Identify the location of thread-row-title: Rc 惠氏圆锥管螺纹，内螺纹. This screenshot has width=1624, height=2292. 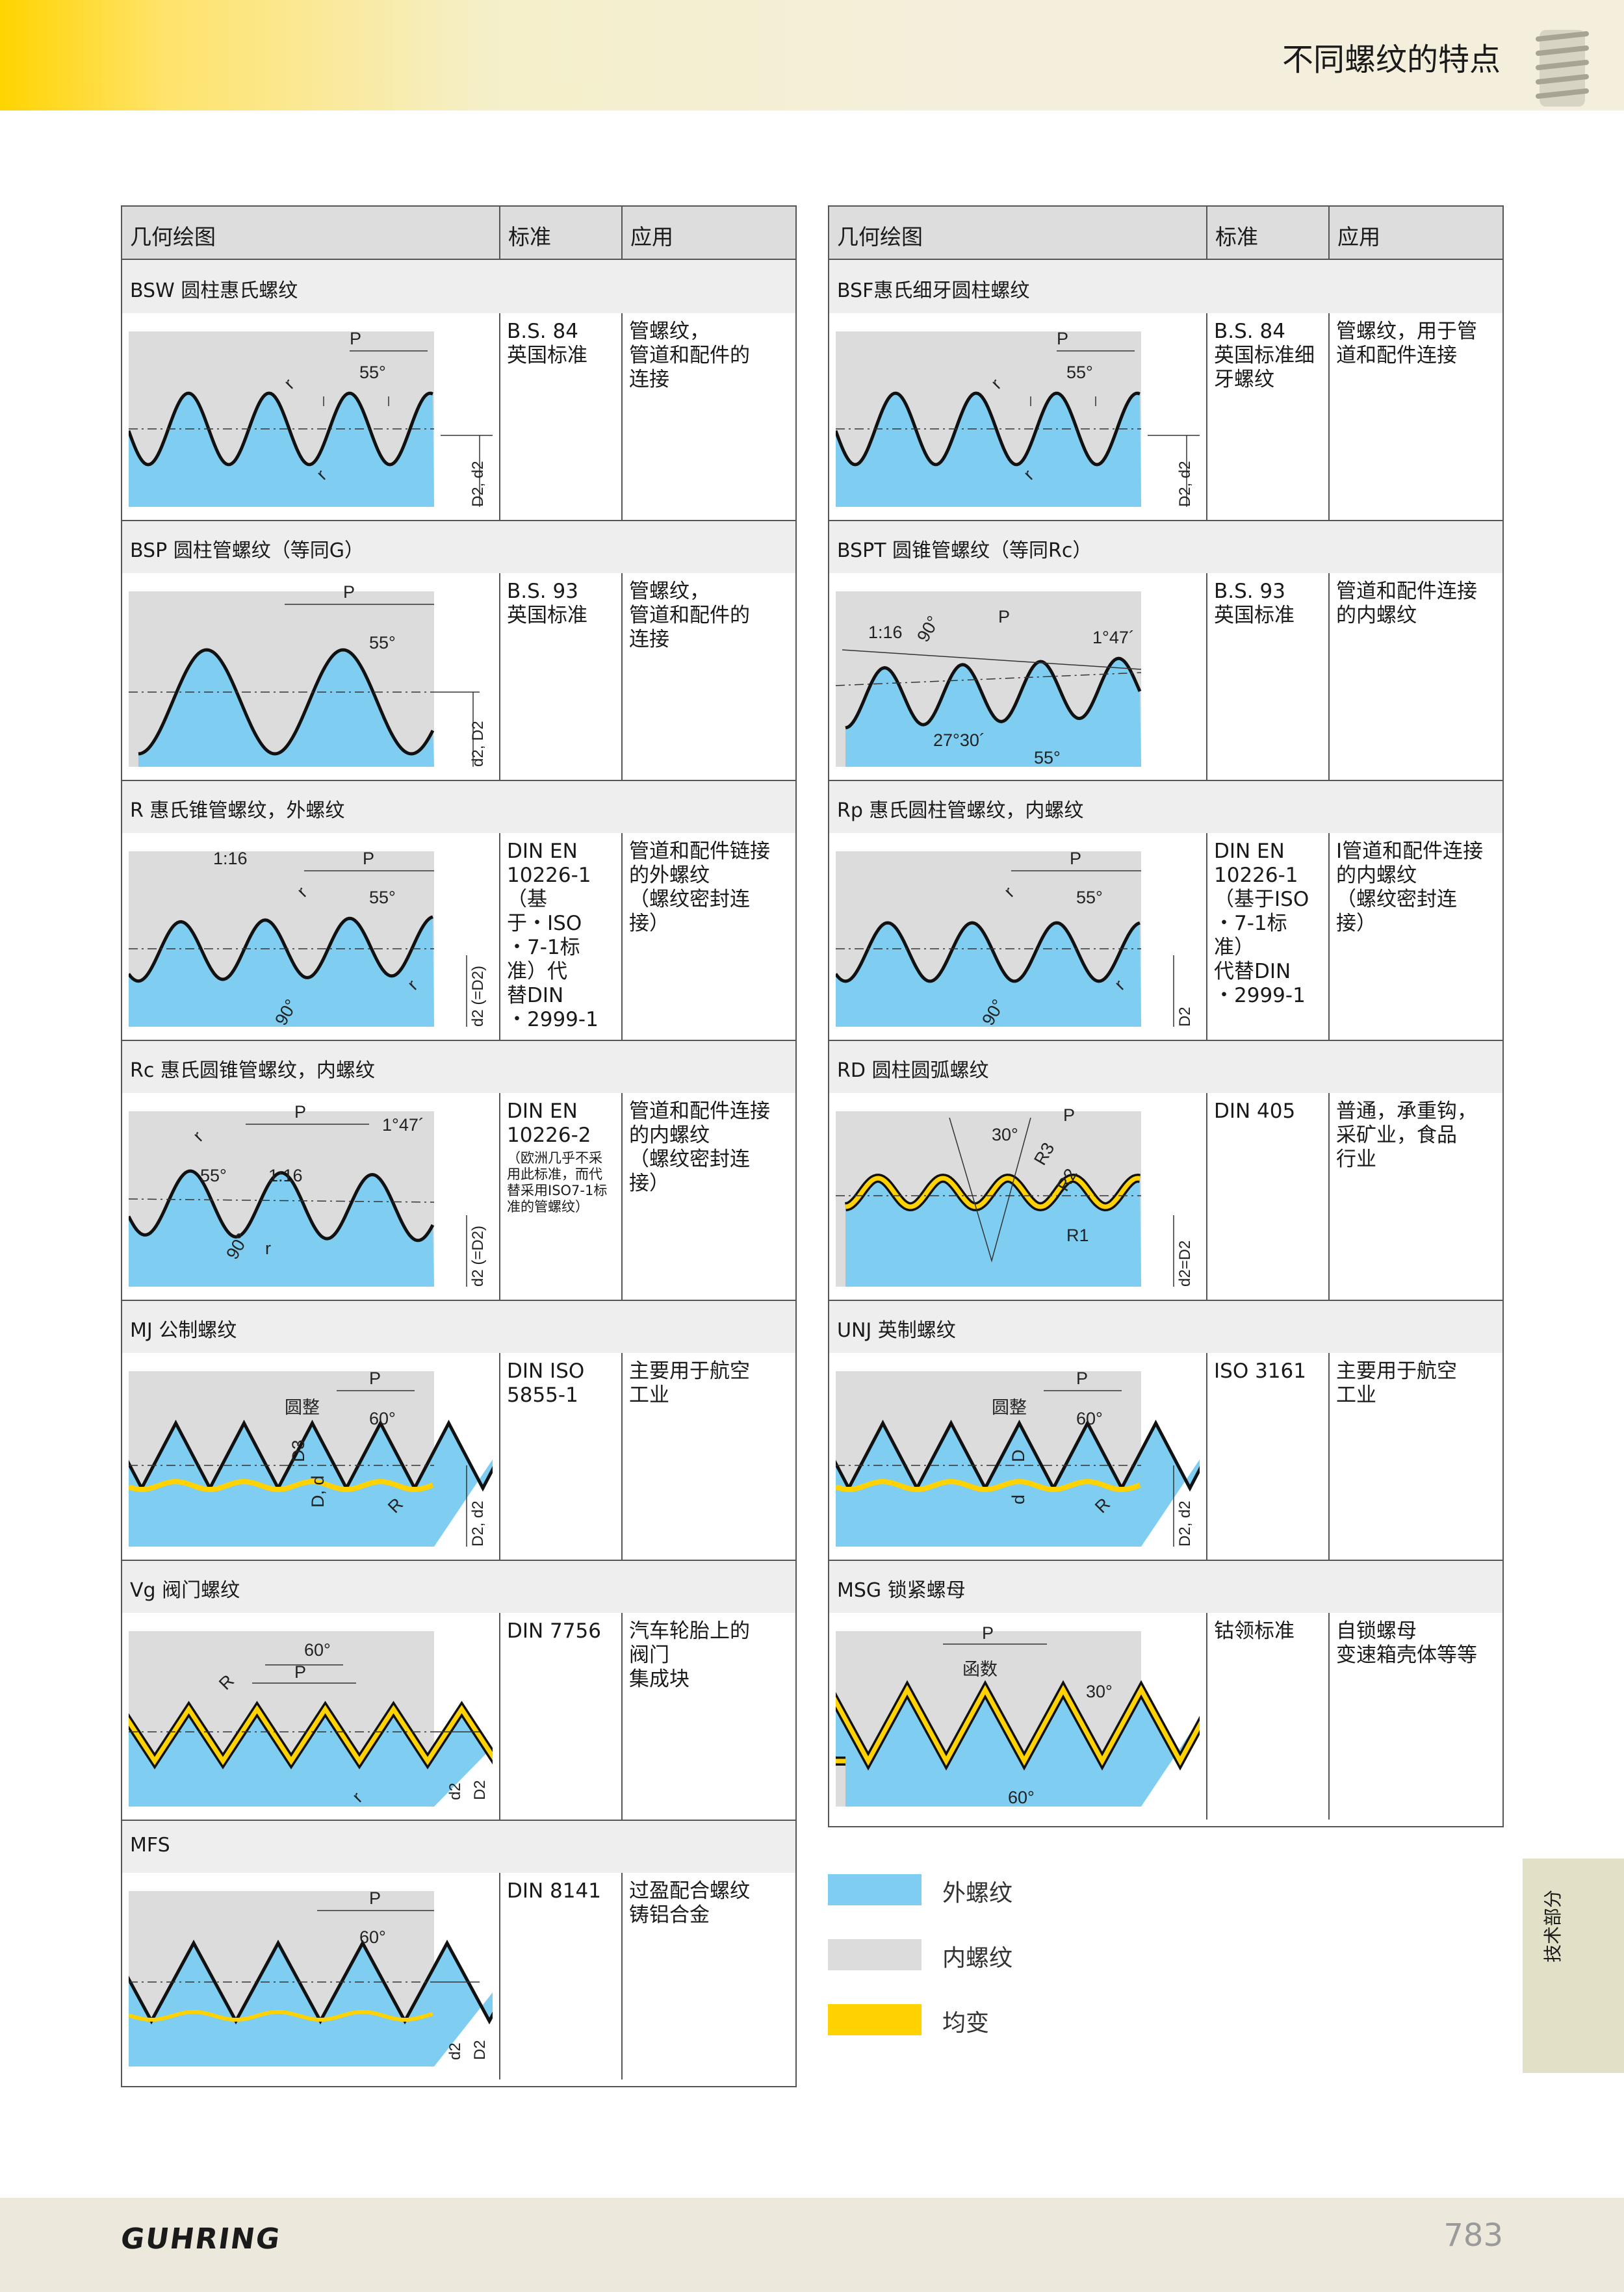
(458, 1066).